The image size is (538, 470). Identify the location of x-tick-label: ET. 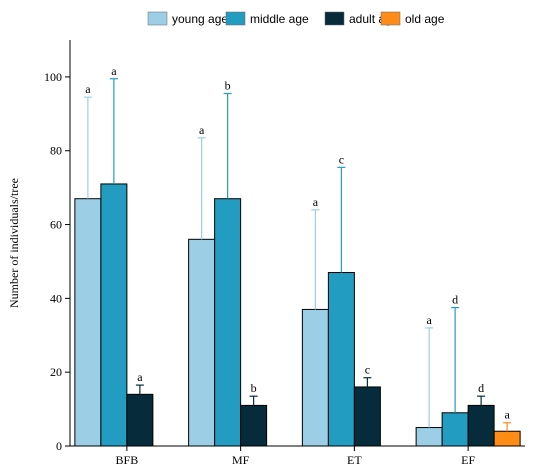
(354, 459).